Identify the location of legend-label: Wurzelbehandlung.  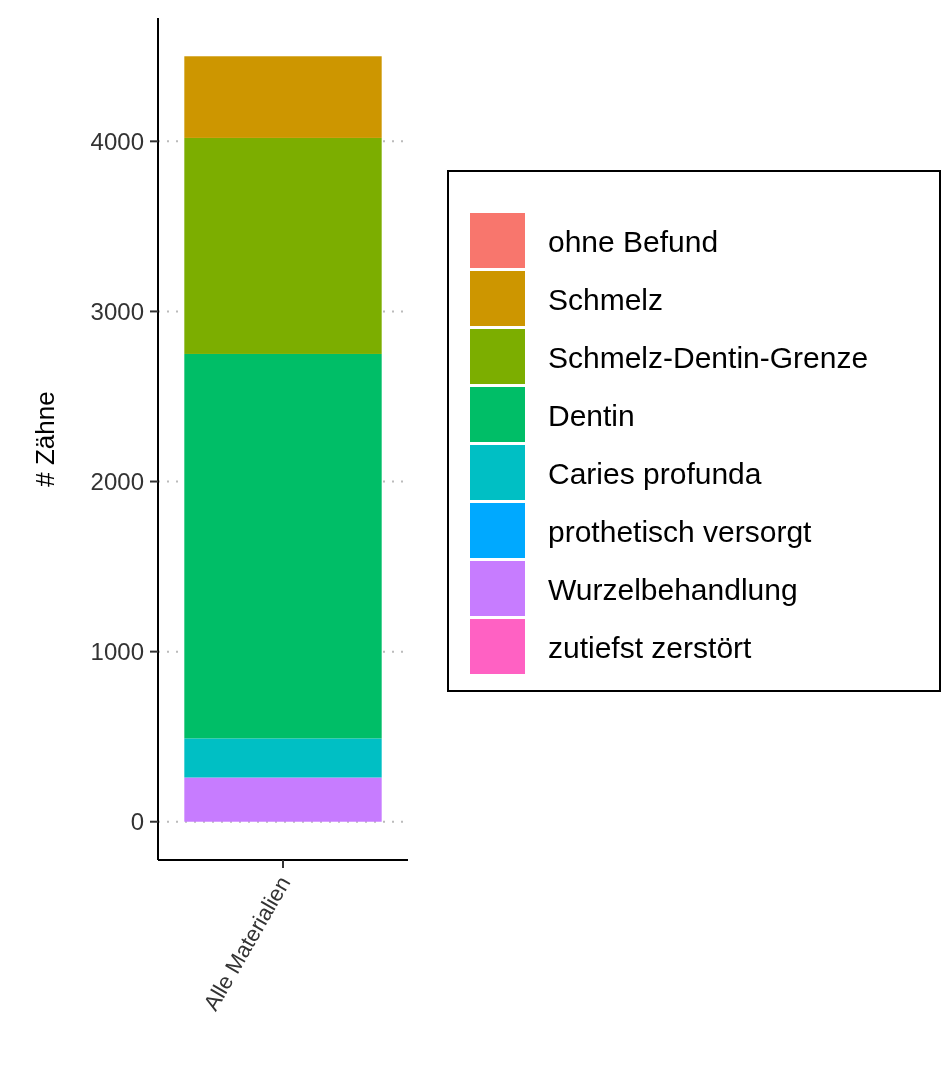
(673, 589).